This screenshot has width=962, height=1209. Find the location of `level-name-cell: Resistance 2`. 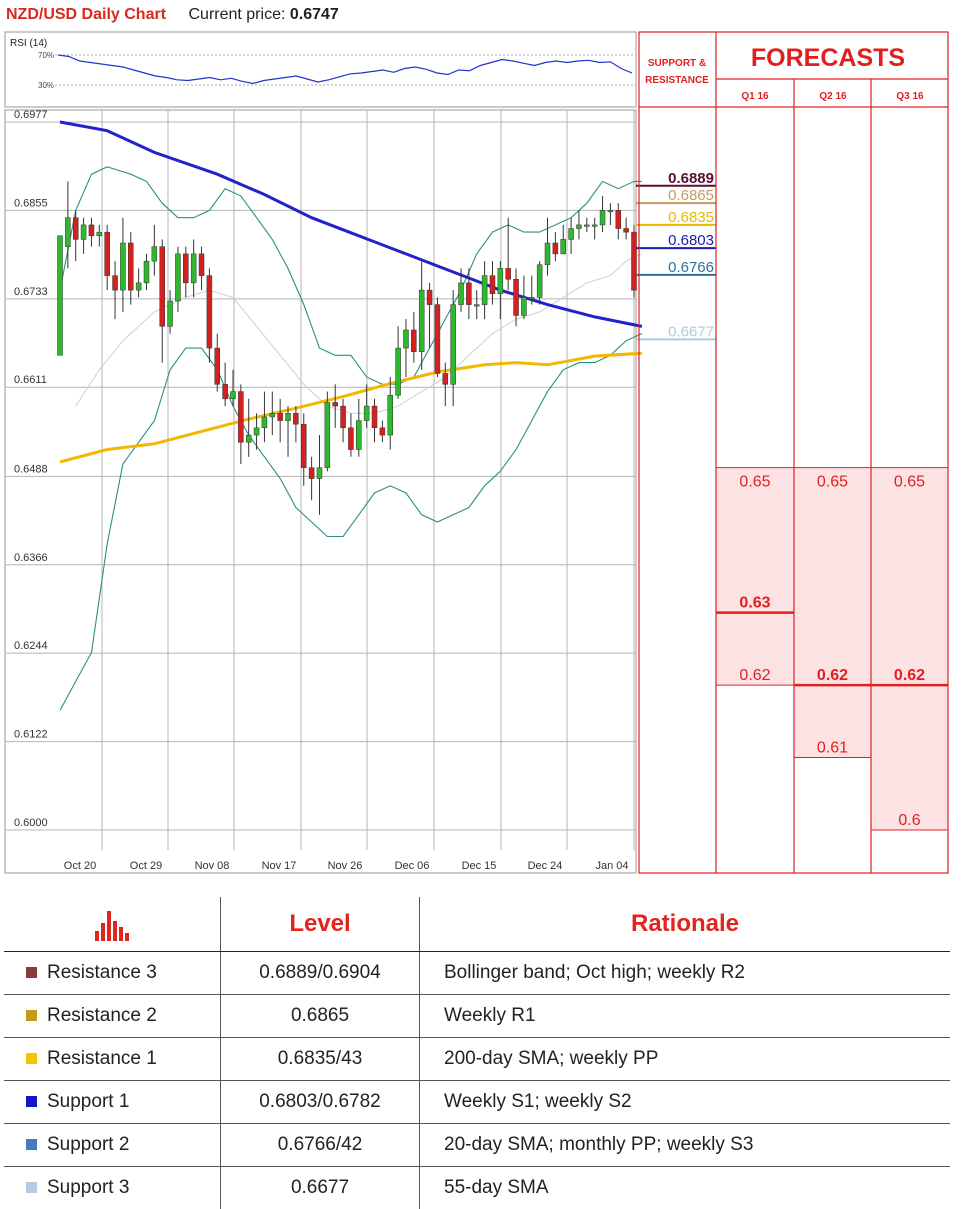

level-name-cell: Resistance 2 is located at coordinates (112, 1016).